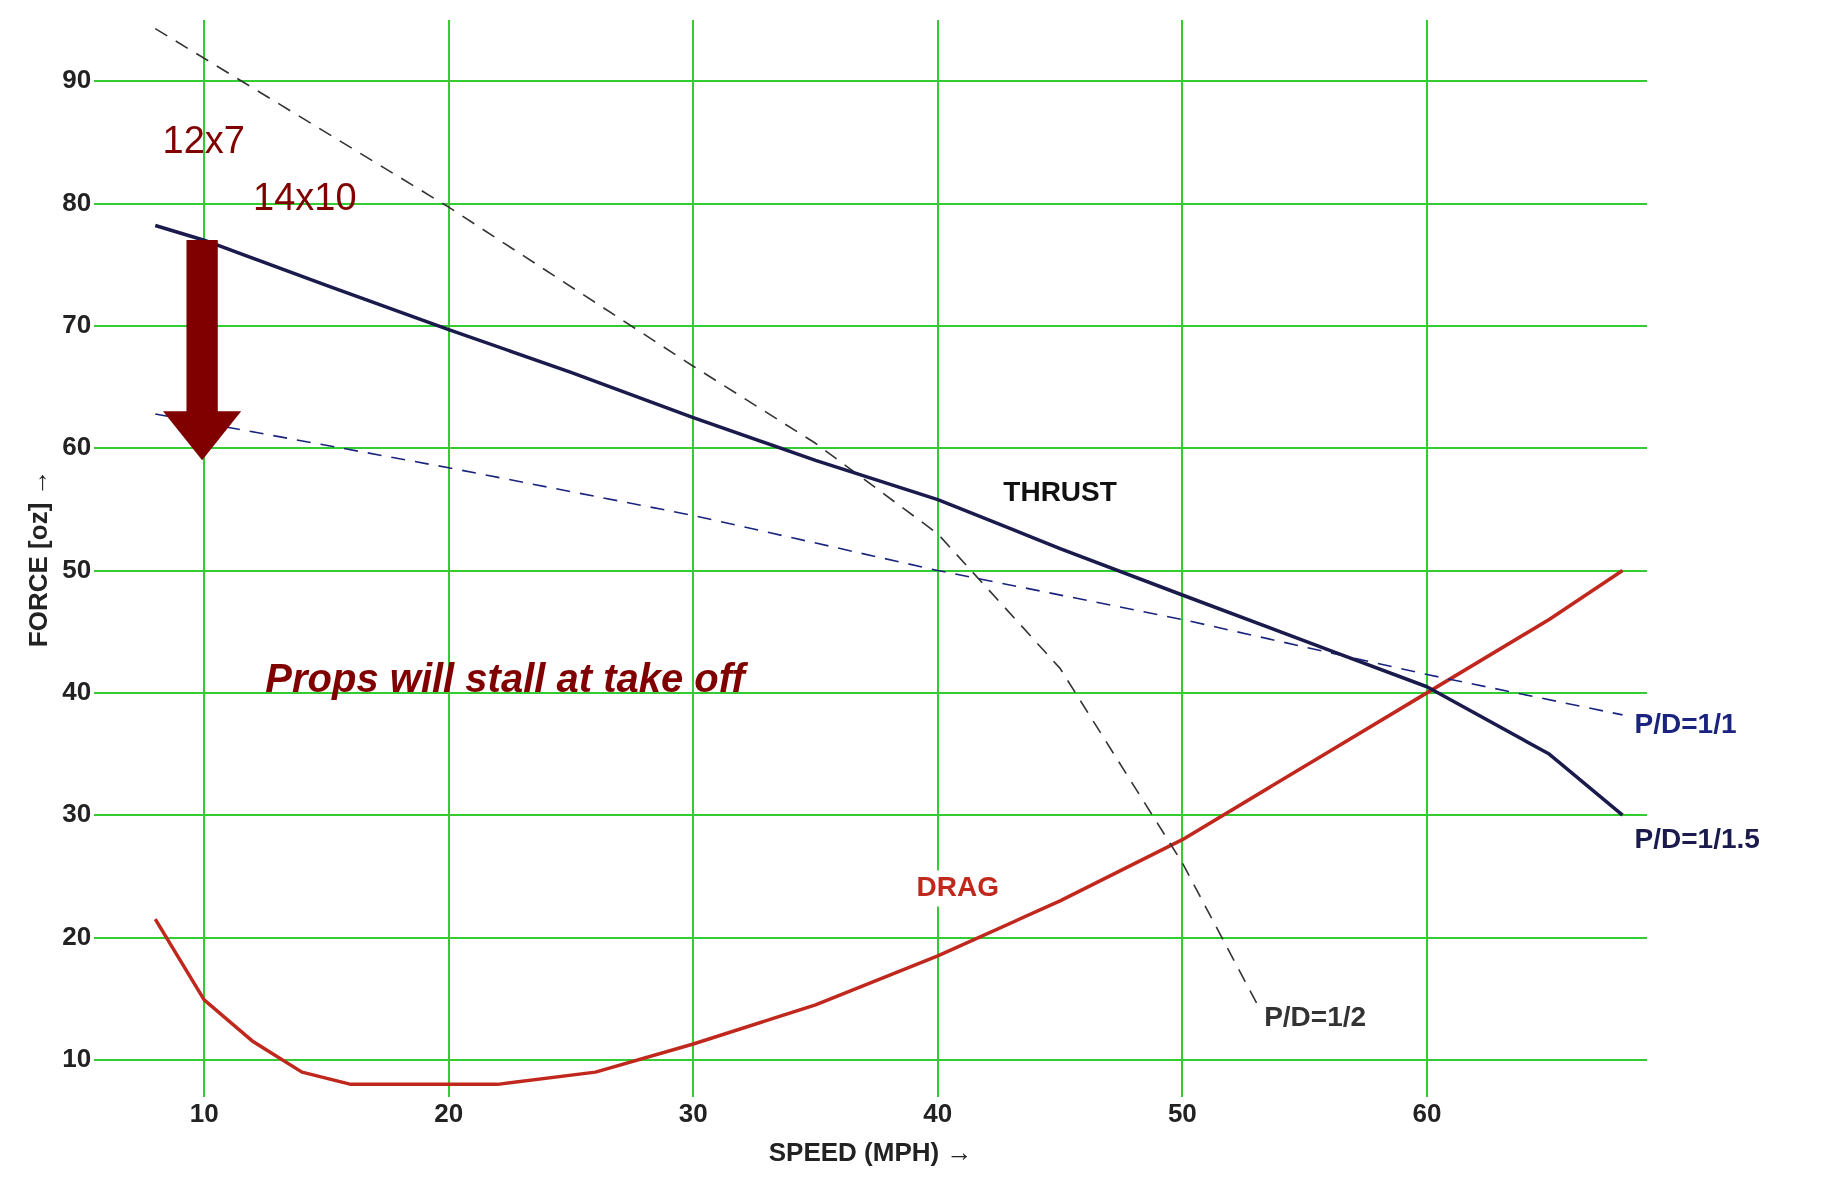 This screenshot has height=1183, width=1837. Describe the element at coordinates (1060, 492) in the screenshot. I see `annotation: THRUST` at that location.